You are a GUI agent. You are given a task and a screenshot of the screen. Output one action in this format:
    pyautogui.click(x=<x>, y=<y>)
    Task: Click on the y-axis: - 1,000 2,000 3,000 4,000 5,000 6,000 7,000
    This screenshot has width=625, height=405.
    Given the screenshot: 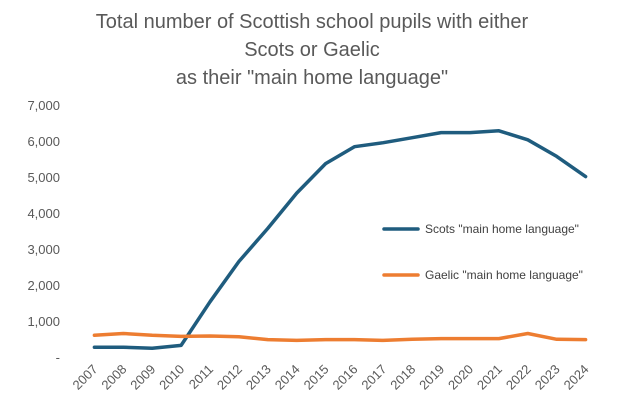 What is the action you would take?
    pyautogui.click(x=43, y=231)
    